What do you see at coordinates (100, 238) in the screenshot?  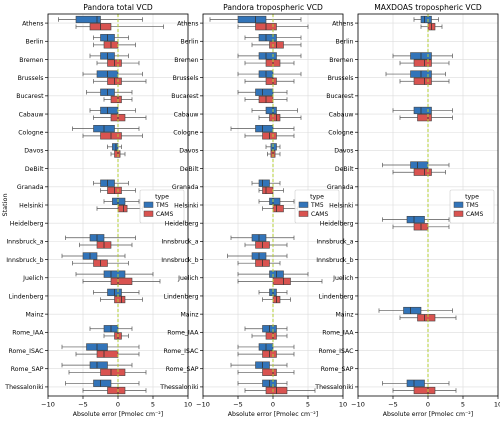 I see `tm5-box-innsbruck_a` at bounding box center [100, 238].